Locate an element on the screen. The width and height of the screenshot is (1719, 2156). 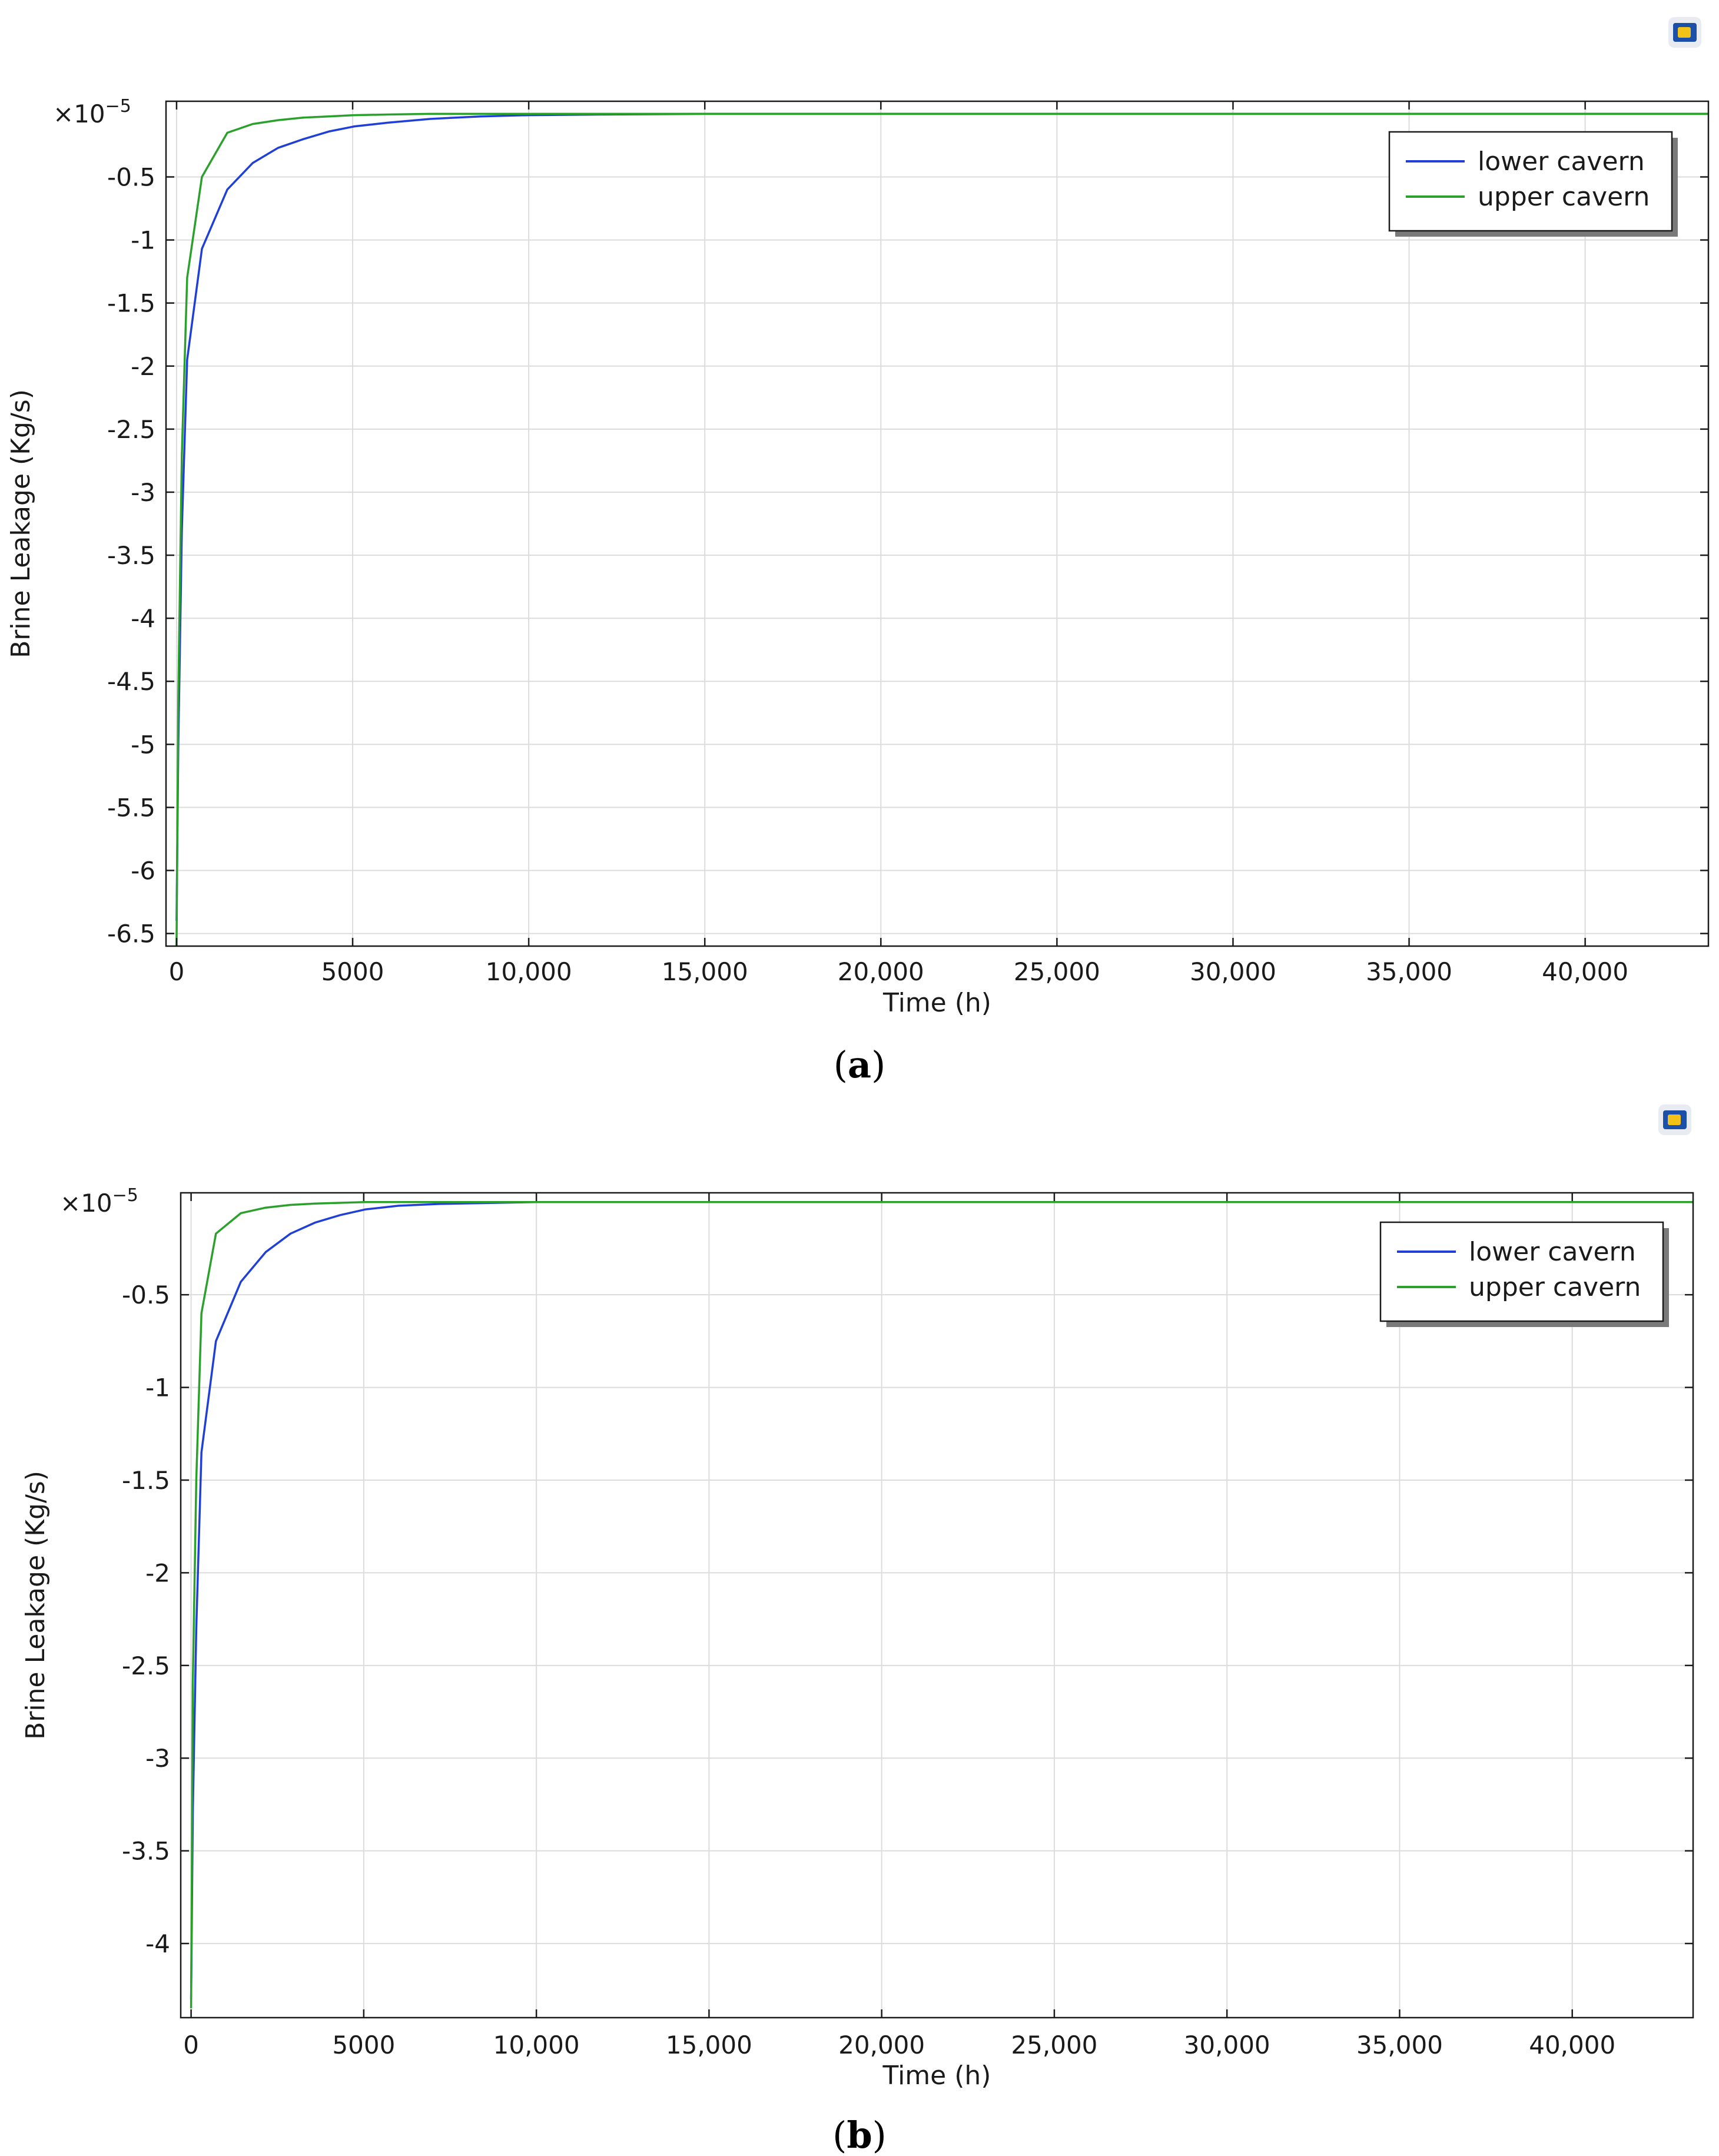
y-tick-label: -4.5 is located at coordinates (131, 681).